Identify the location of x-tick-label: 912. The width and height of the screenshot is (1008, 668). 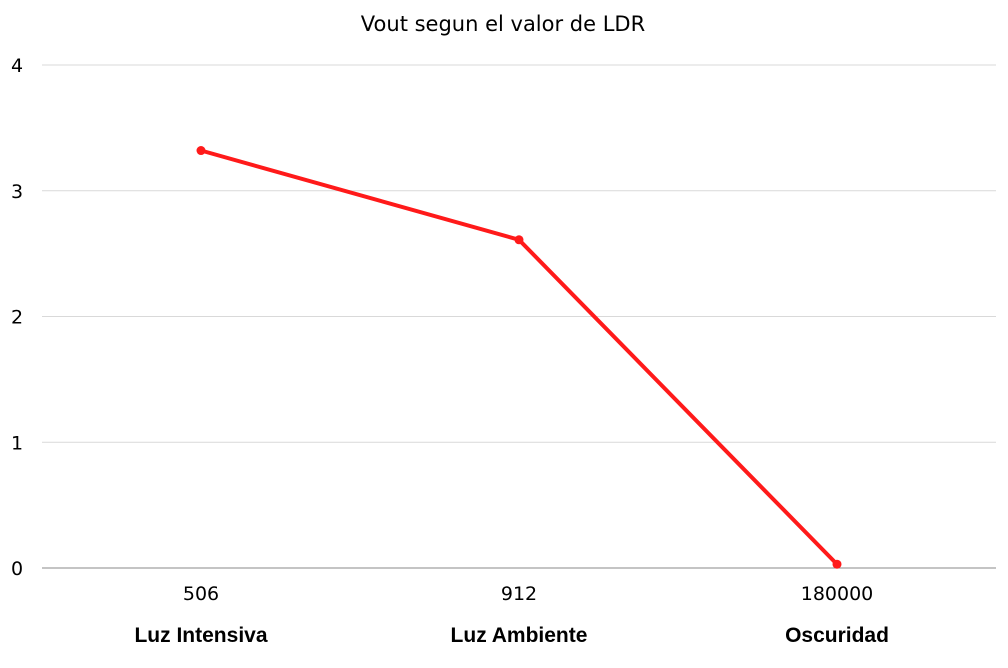
(519, 594).